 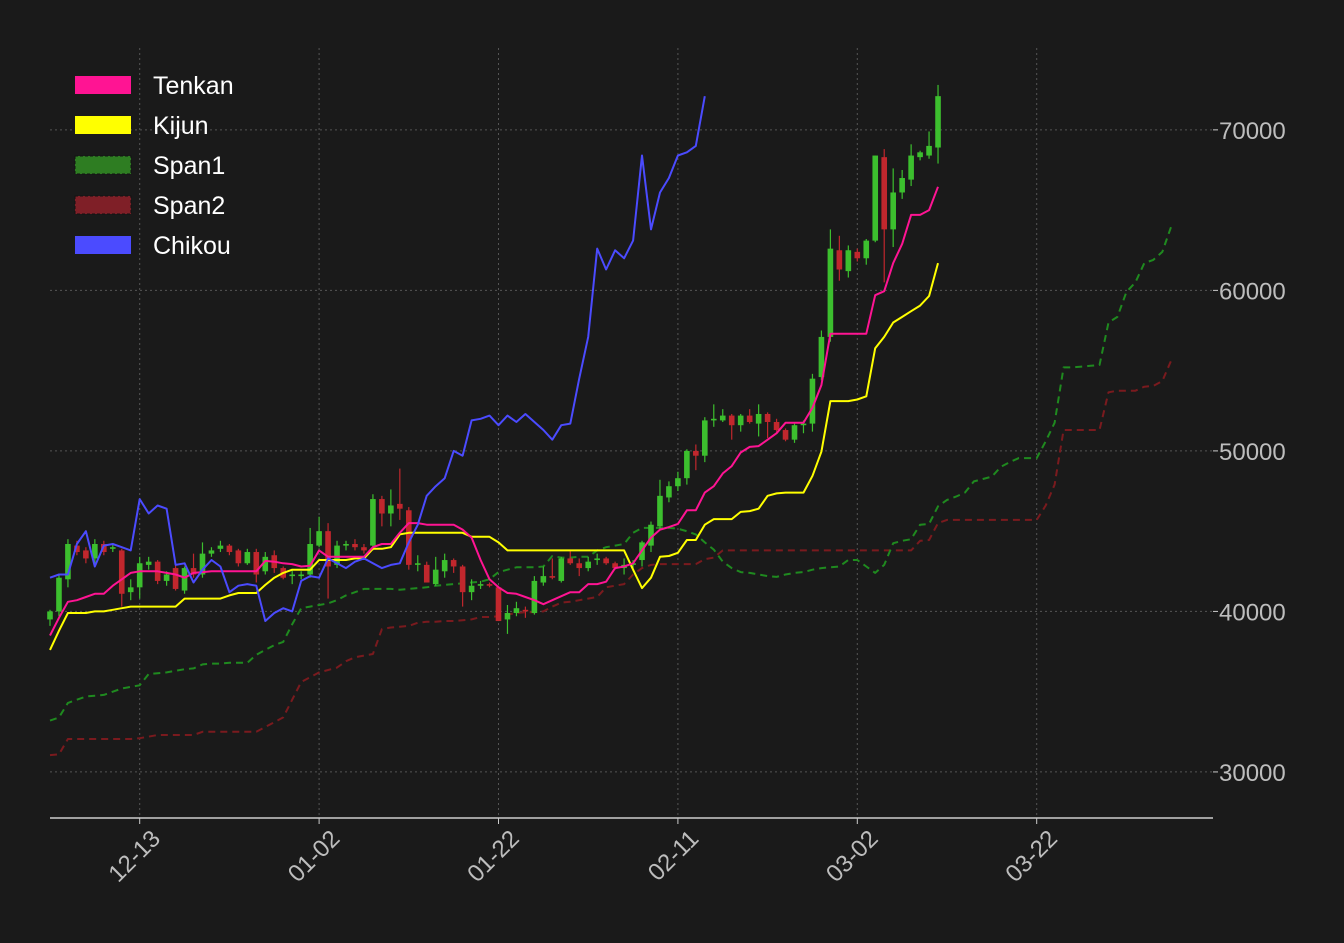 I want to click on legend-label-span1: Span1, so click(x=189, y=166).